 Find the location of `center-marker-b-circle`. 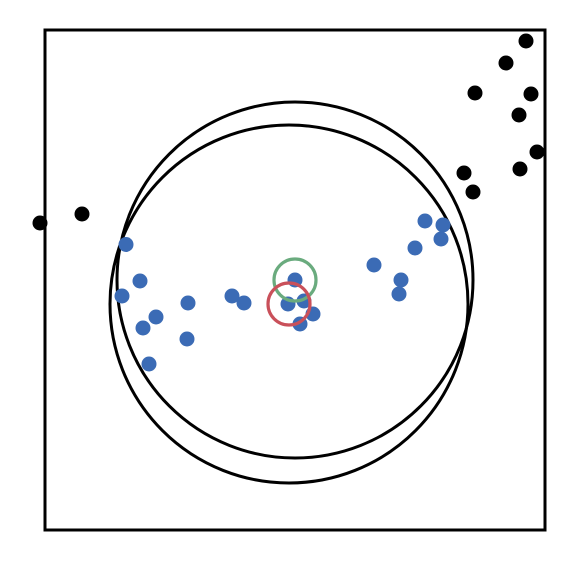

center-marker-b-circle is located at coordinates (289, 304).